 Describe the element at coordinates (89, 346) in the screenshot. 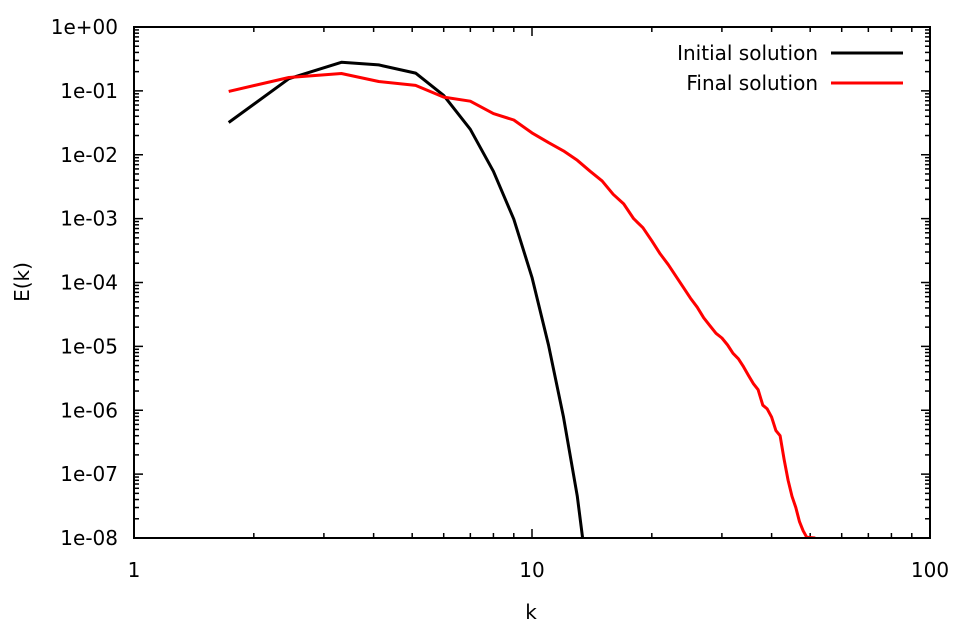

I see `y-tick-label: 1e-05` at that location.